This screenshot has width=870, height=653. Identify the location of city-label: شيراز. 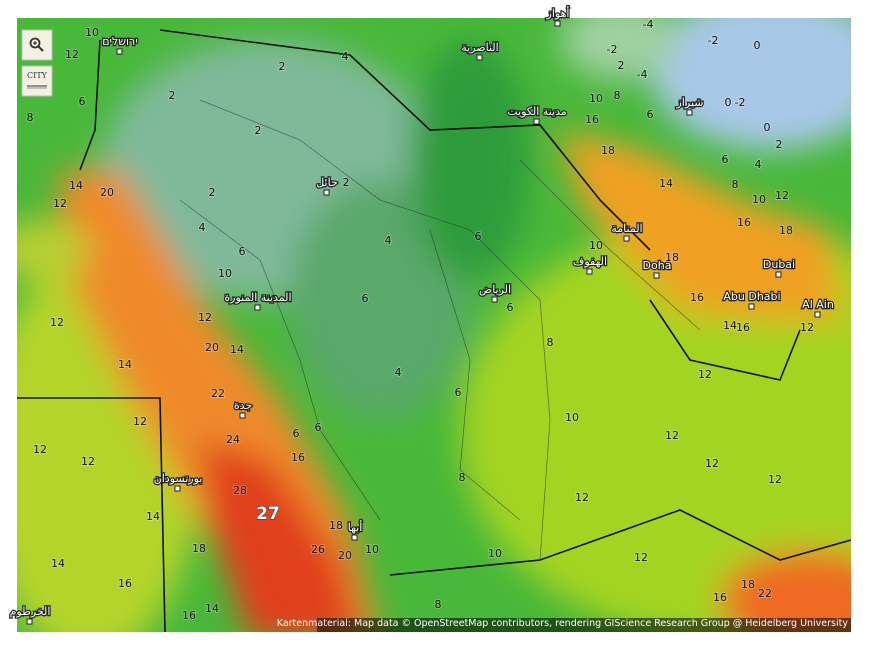
(690, 102).